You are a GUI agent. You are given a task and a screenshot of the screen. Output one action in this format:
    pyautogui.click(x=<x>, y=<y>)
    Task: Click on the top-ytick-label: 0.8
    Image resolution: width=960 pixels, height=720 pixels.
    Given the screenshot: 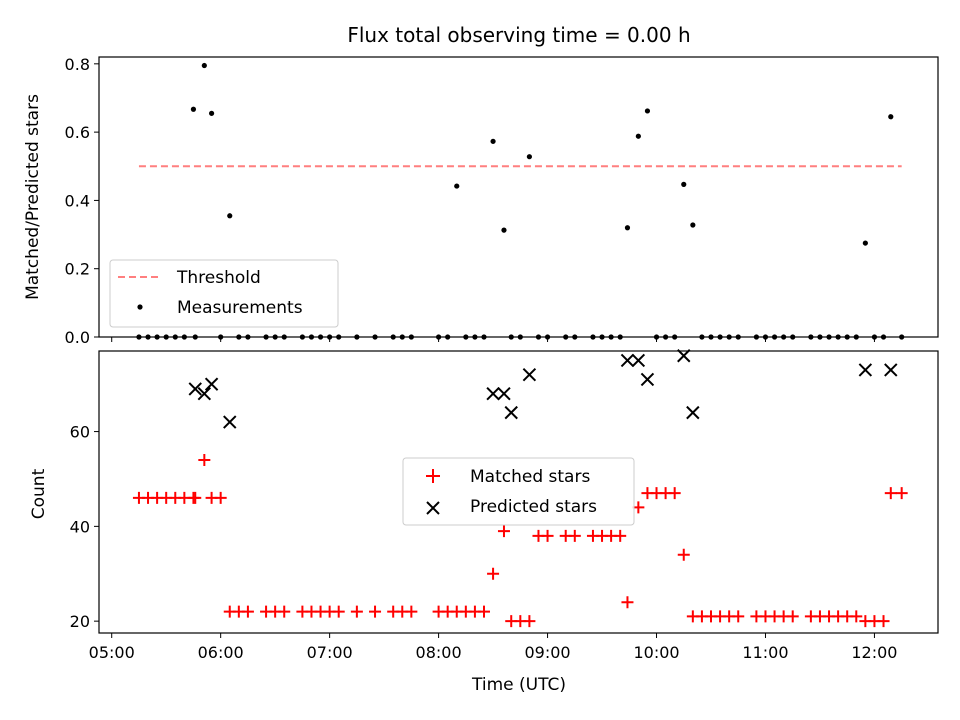 What is the action you would take?
    pyautogui.click(x=77, y=64)
    